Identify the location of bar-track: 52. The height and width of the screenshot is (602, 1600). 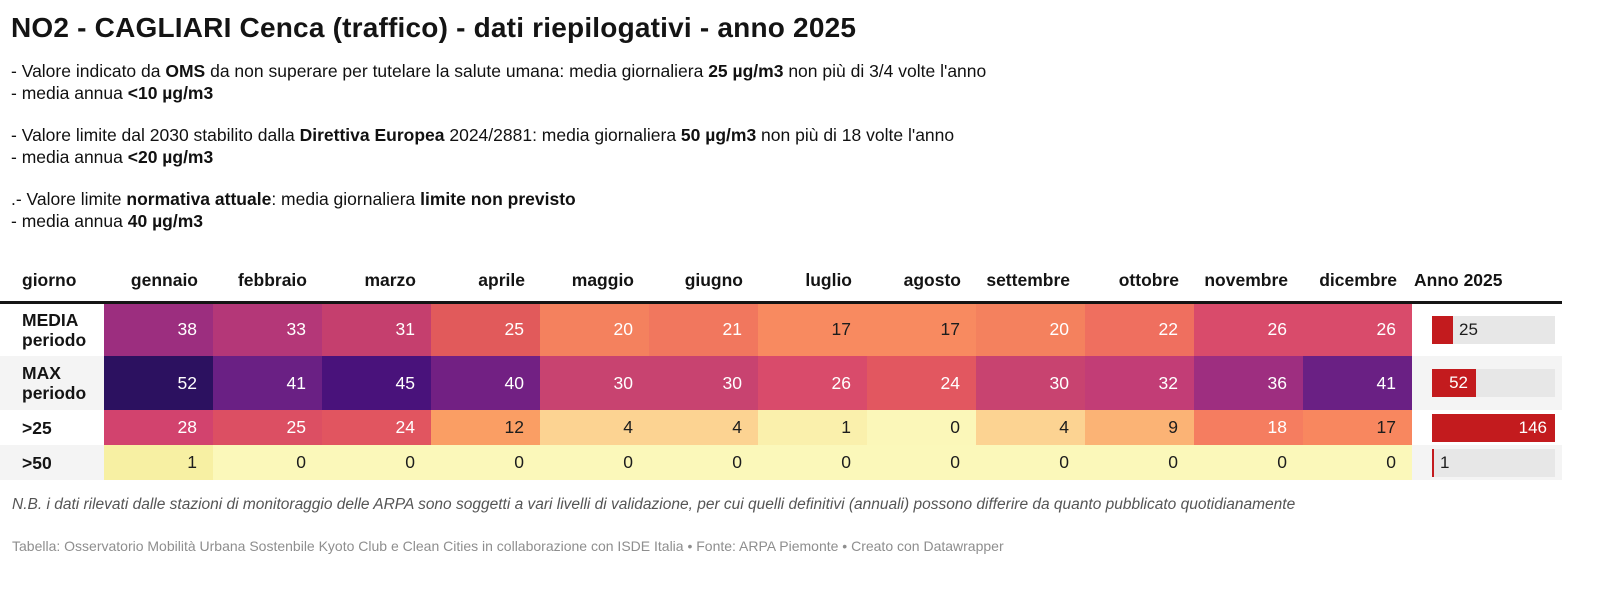
(1493, 383).